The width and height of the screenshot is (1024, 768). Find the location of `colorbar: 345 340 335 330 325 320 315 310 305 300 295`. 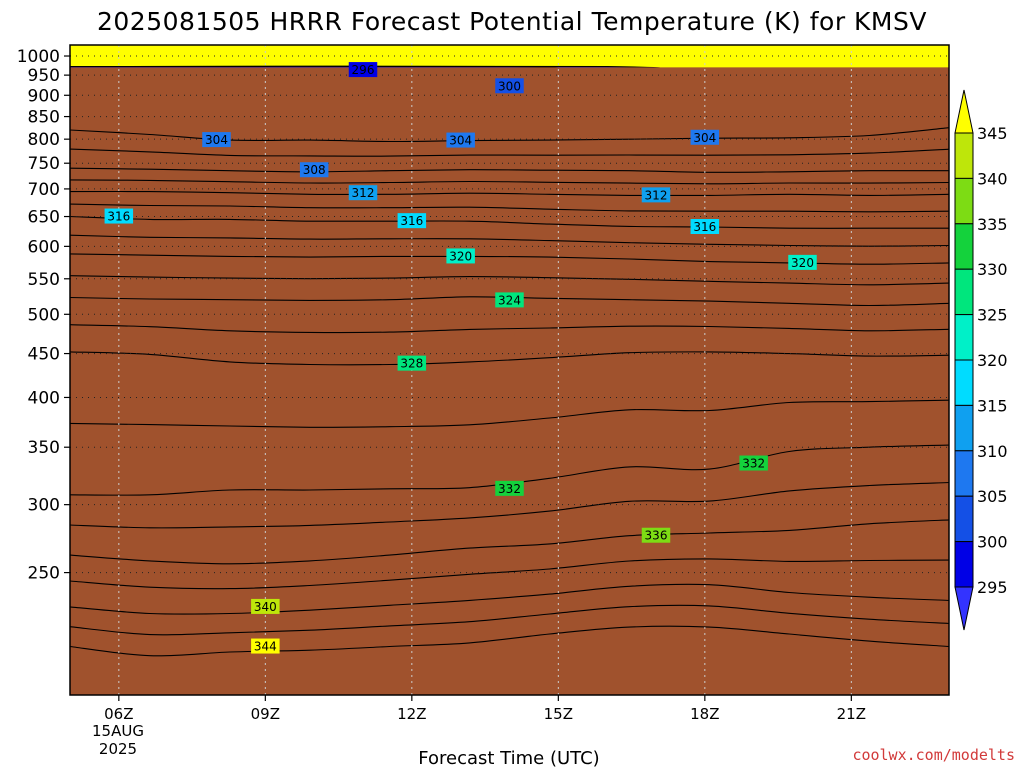

colorbar: 345 340 335 330 325 320 315 310 305 300 295 is located at coordinates (981, 360).